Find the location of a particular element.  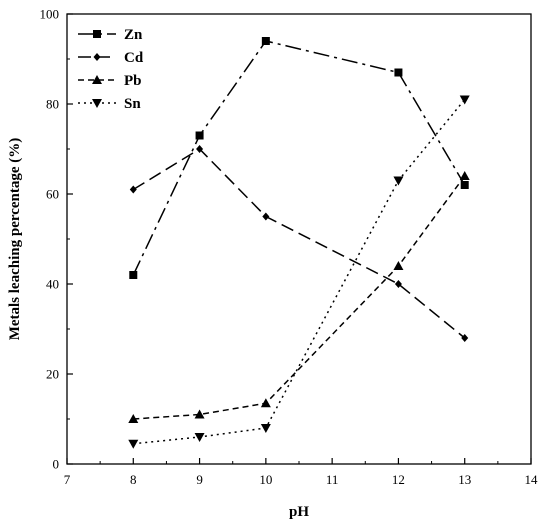

legend-label: Sn is located at coordinates (132, 104).